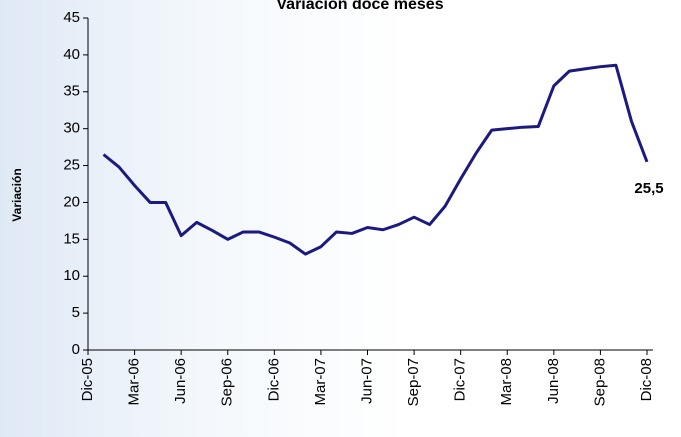 Image resolution: width=681 pixels, height=437 pixels. What do you see at coordinates (76, 312) in the screenshot?
I see `y-tick-label: 5` at bounding box center [76, 312].